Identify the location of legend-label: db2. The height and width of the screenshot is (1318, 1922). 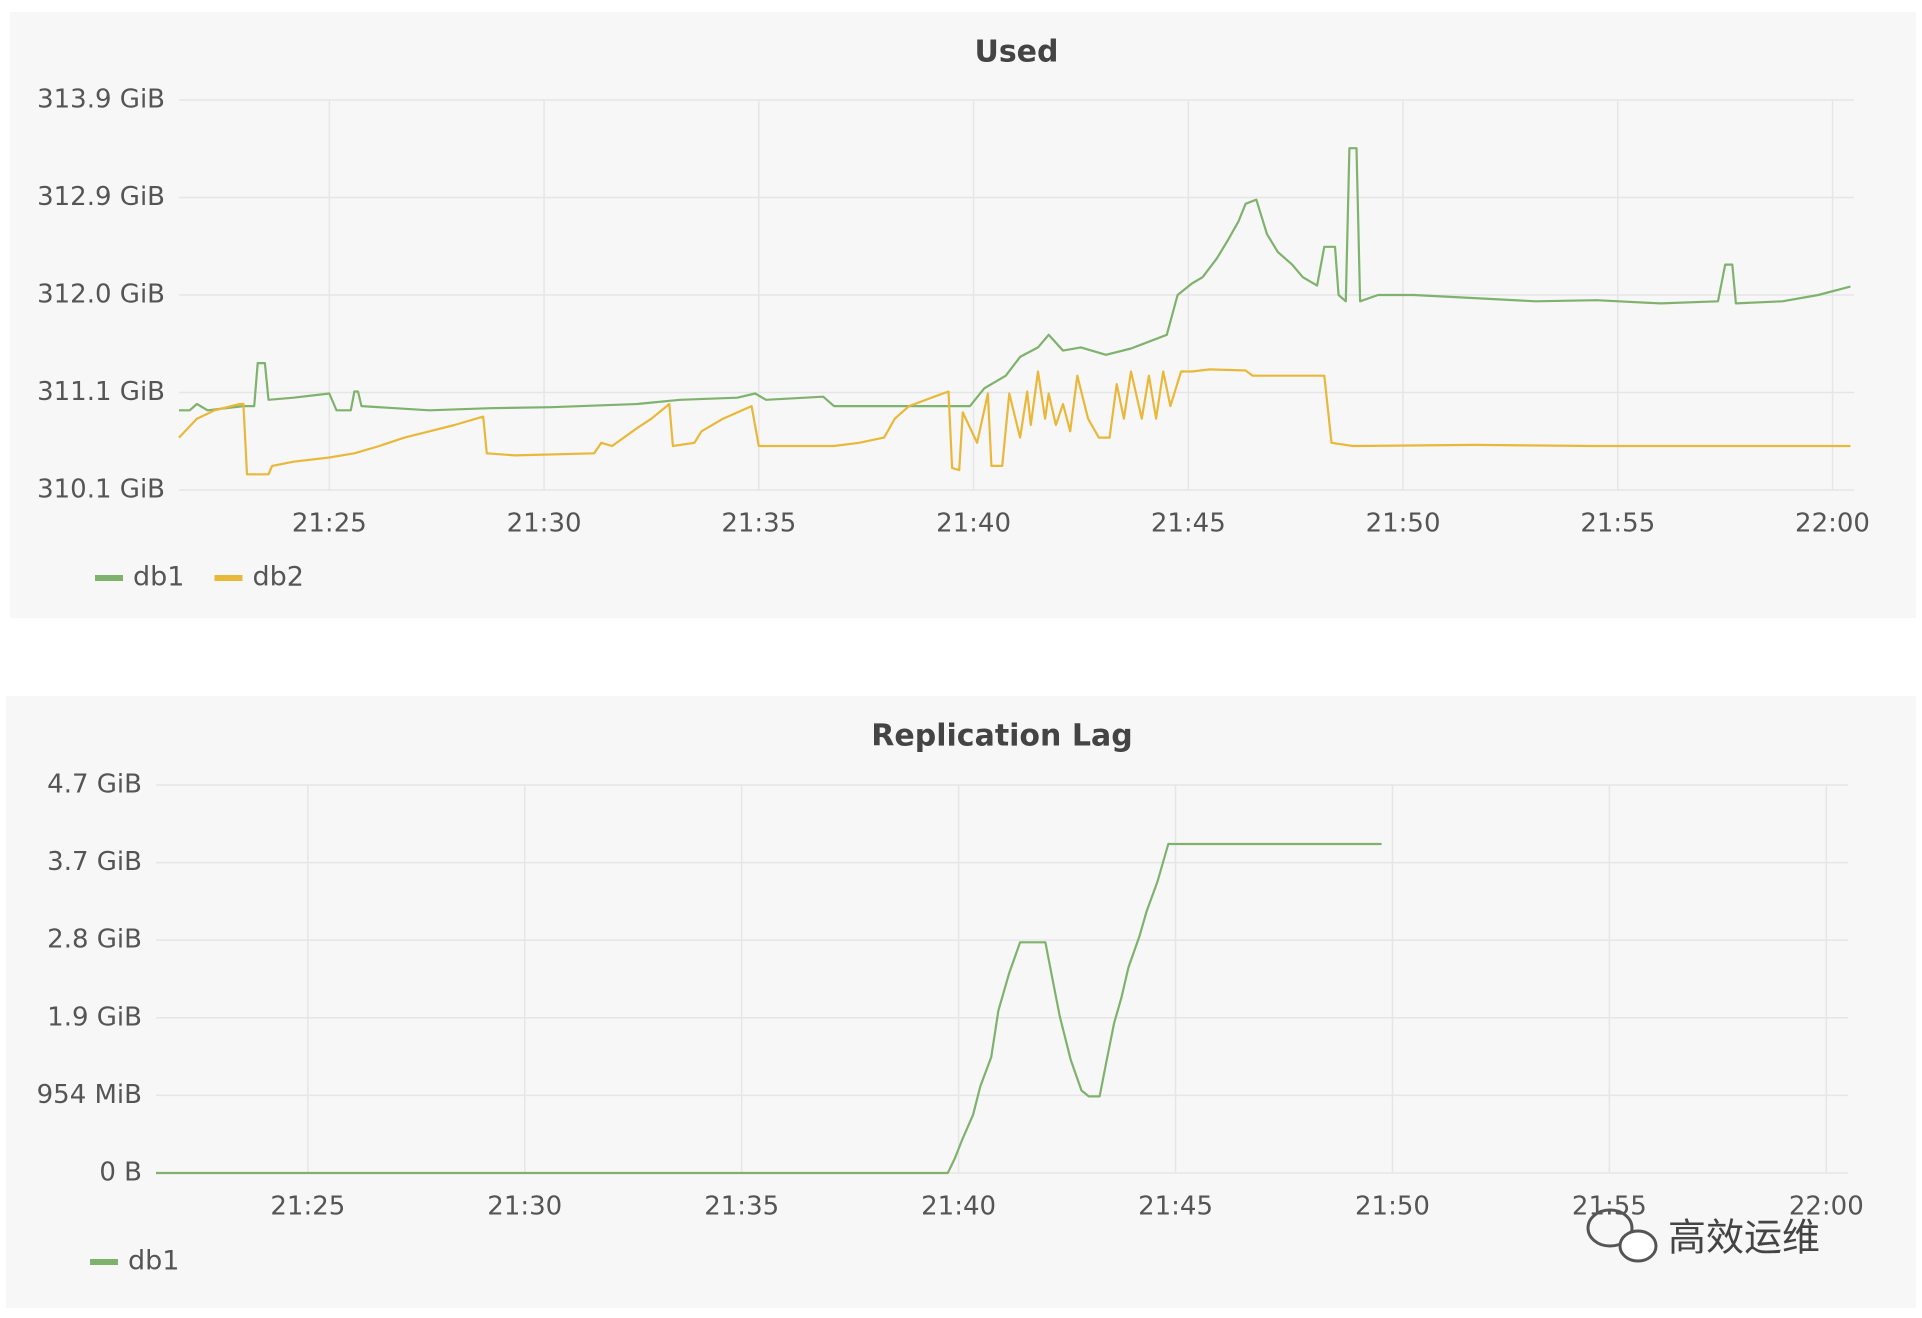
(277, 577).